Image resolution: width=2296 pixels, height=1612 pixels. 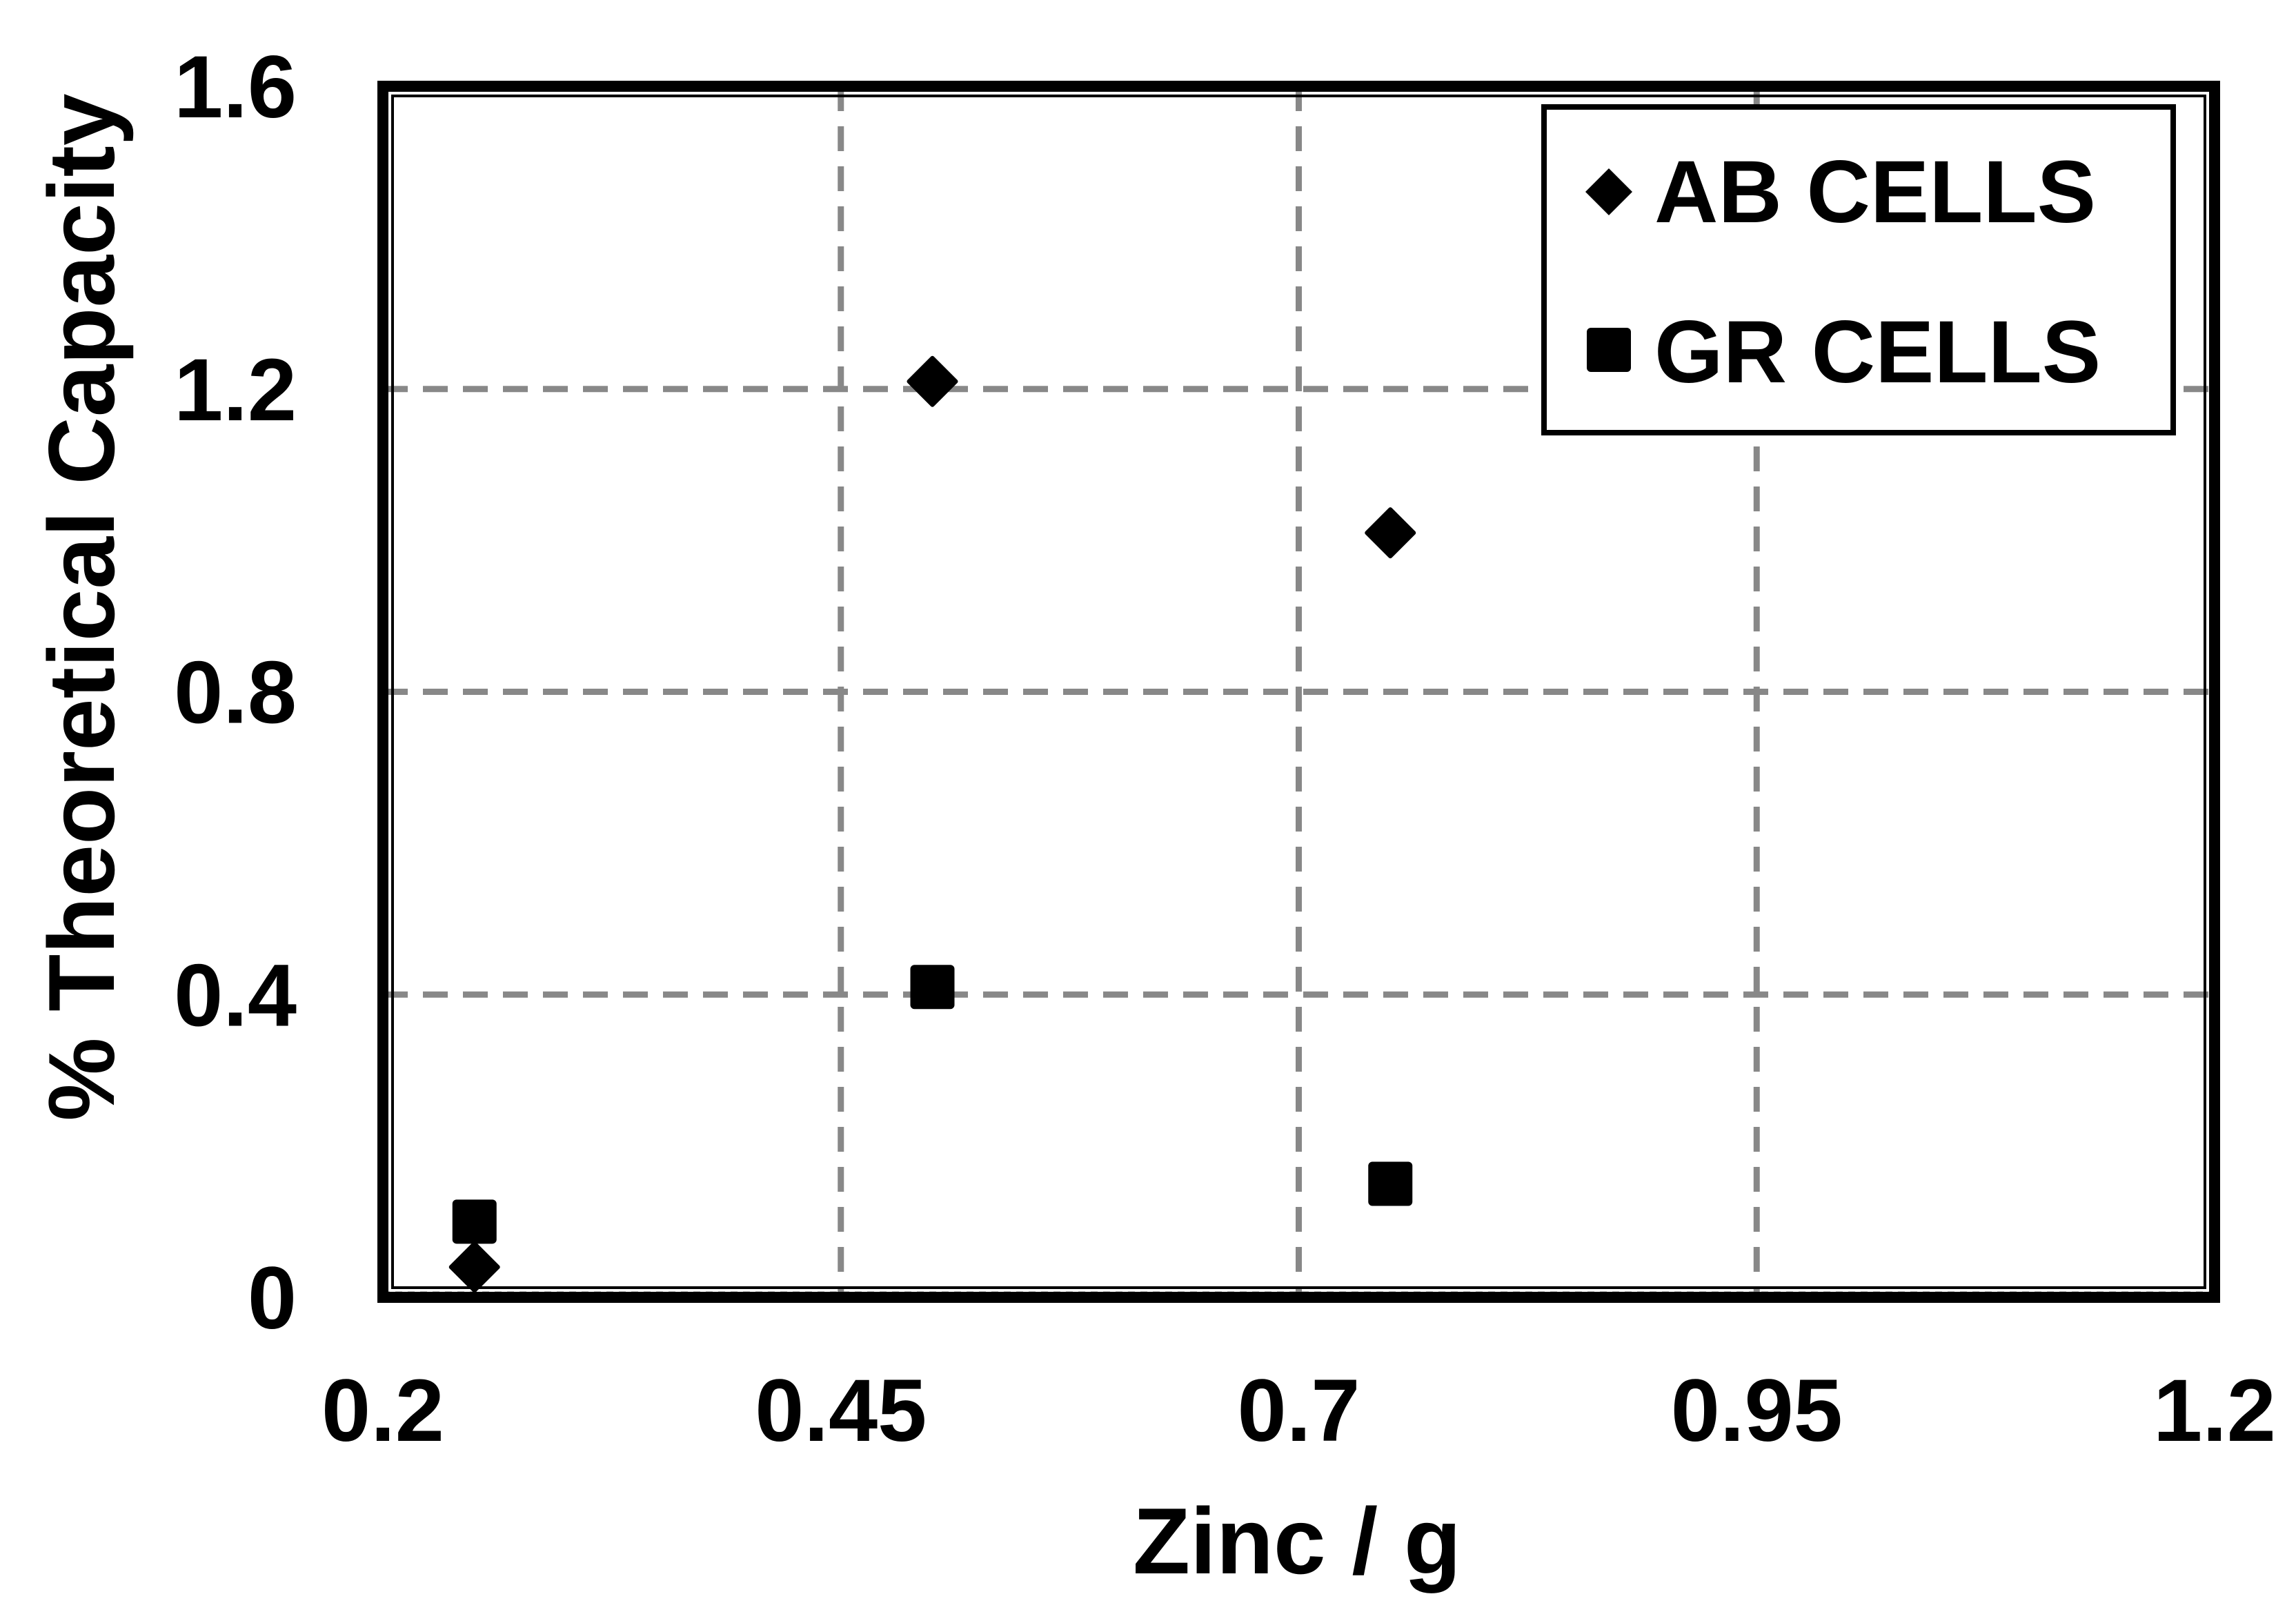 I want to click on y-axis-tick-labels: 0 0.4 0.8 1.2 1.6, so click(x=235, y=693).